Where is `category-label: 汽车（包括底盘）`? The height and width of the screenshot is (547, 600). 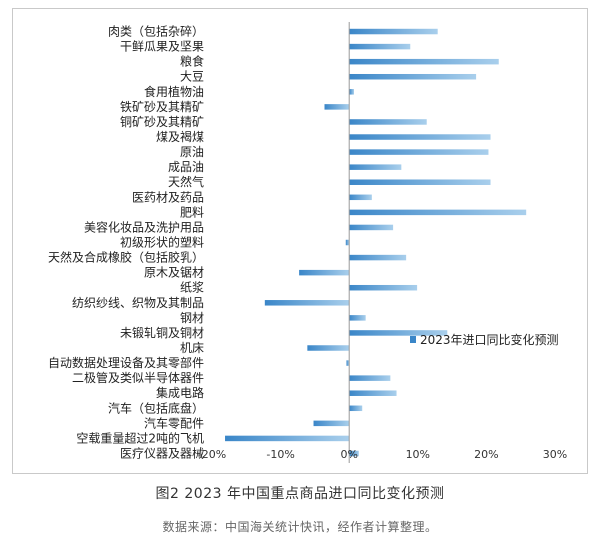
category-label: 汽车（包括底盘） is located at coordinates (156, 407).